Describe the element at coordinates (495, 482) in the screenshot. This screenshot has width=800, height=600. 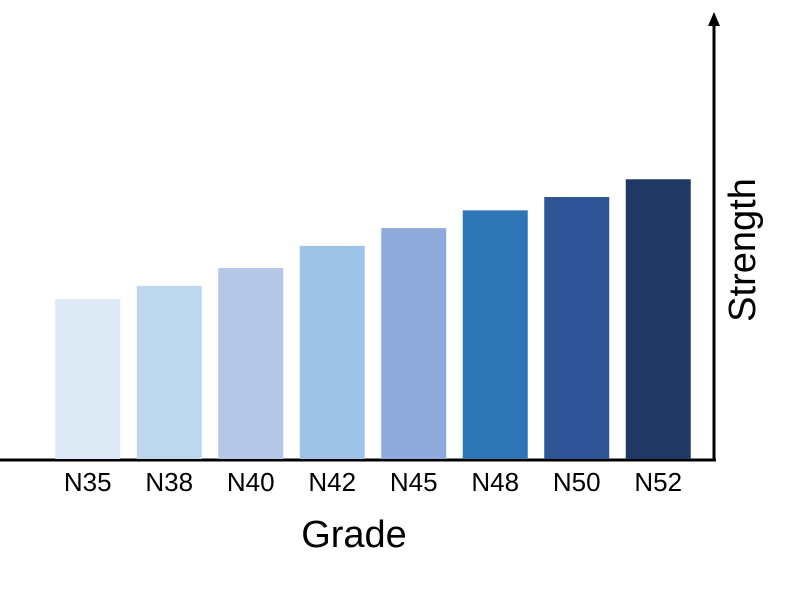
I see `x-tick-label: N48` at that location.